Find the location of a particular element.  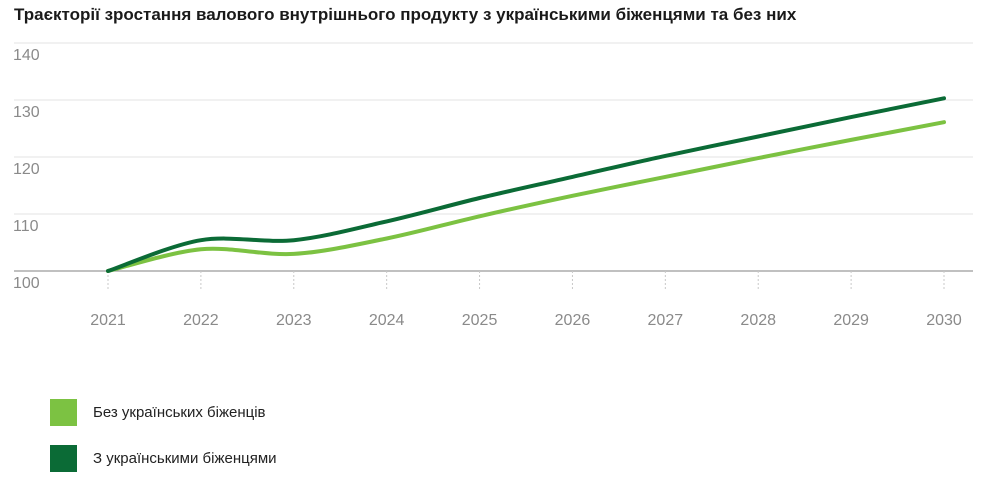

x-tick-label: 2024 is located at coordinates (387, 320).